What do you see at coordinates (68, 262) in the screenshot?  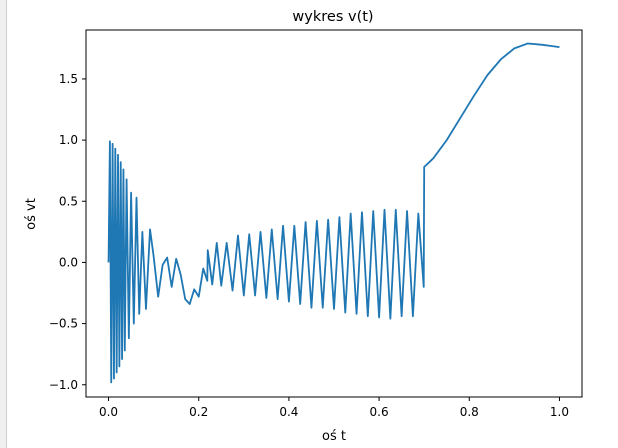 I see `y-tick-label: 0.0` at bounding box center [68, 262].